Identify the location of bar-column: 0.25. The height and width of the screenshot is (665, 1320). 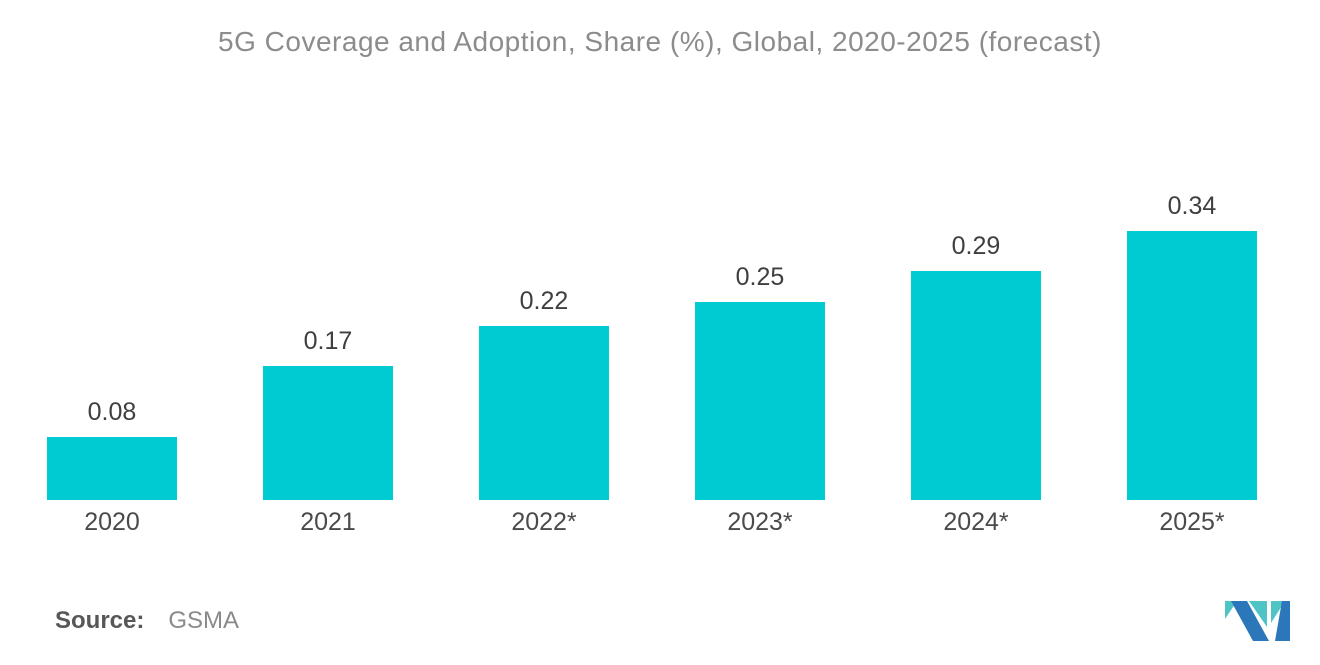
(760, 330).